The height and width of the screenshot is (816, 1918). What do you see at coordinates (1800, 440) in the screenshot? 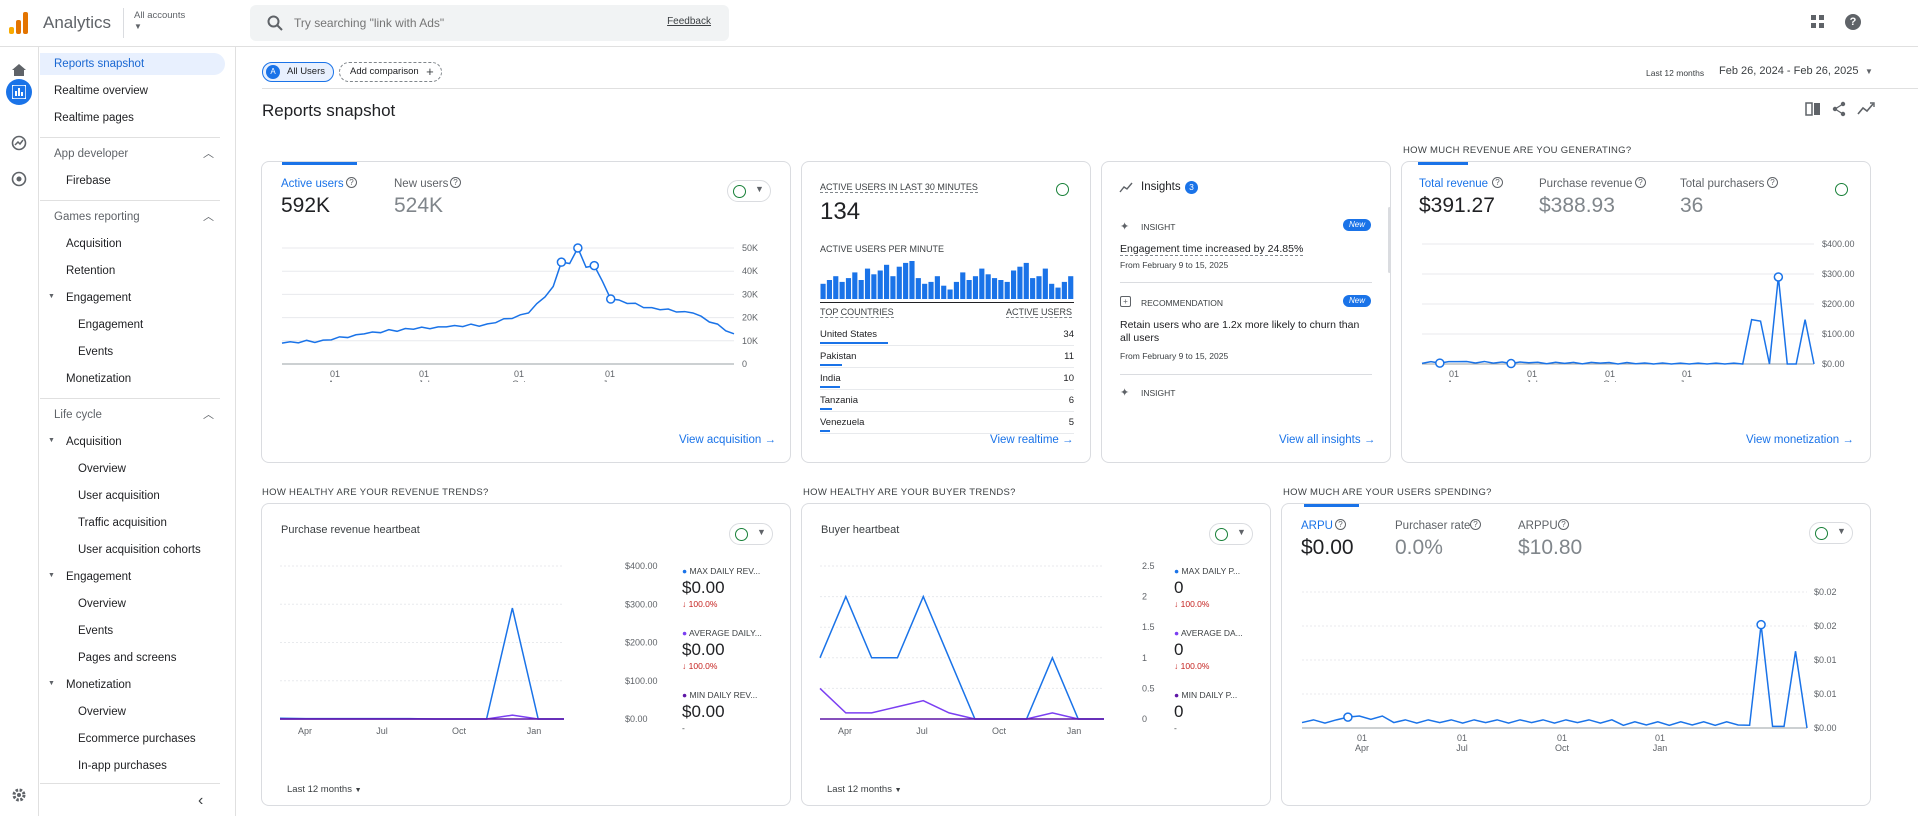
I see `view-monetization-link: View monetization →` at bounding box center [1800, 440].